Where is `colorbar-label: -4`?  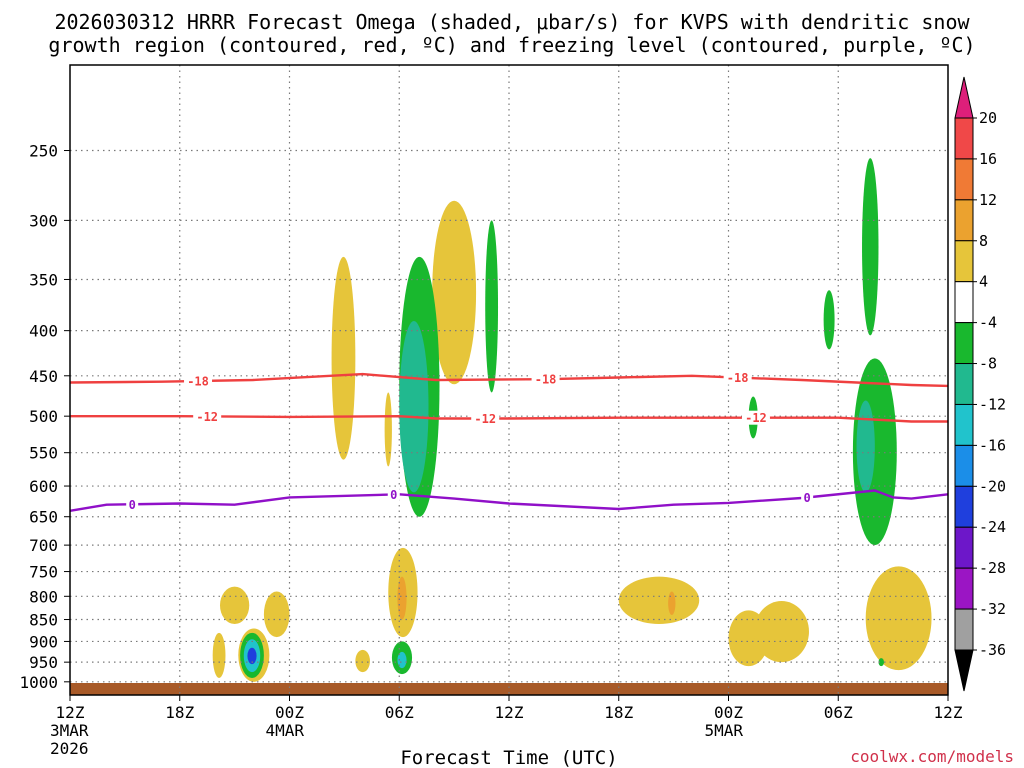 colorbar-label: -4 is located at coordinates (988, 323).